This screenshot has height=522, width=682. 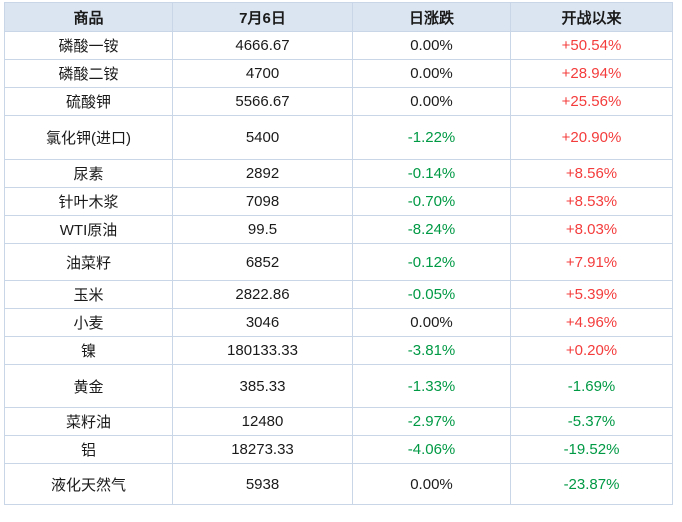 I want to click on since-war-change-cell: +0.20%, so click(x=591, y=350).